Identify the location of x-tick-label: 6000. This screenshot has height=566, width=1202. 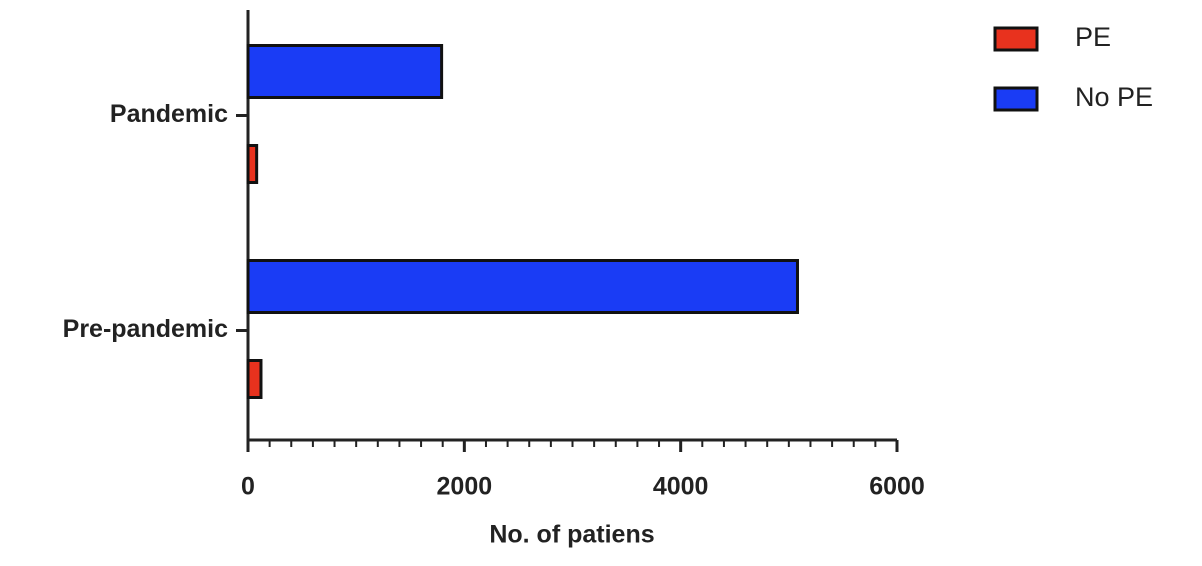
(897, 487).